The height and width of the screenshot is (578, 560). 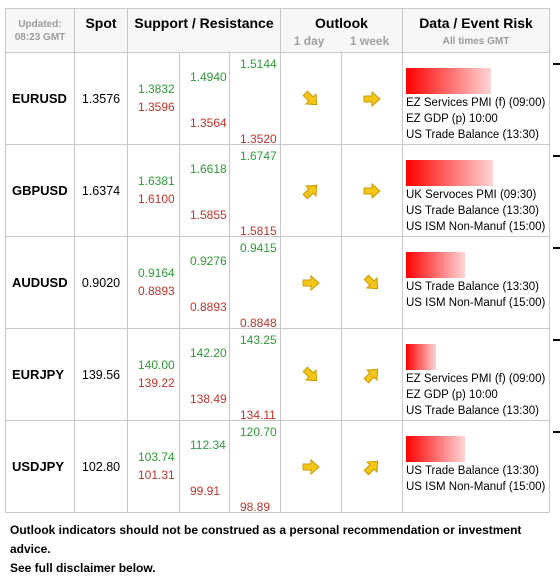 I want to click on sr-column-c2: 1.6618 1.5855, so click(x=204, y=190).